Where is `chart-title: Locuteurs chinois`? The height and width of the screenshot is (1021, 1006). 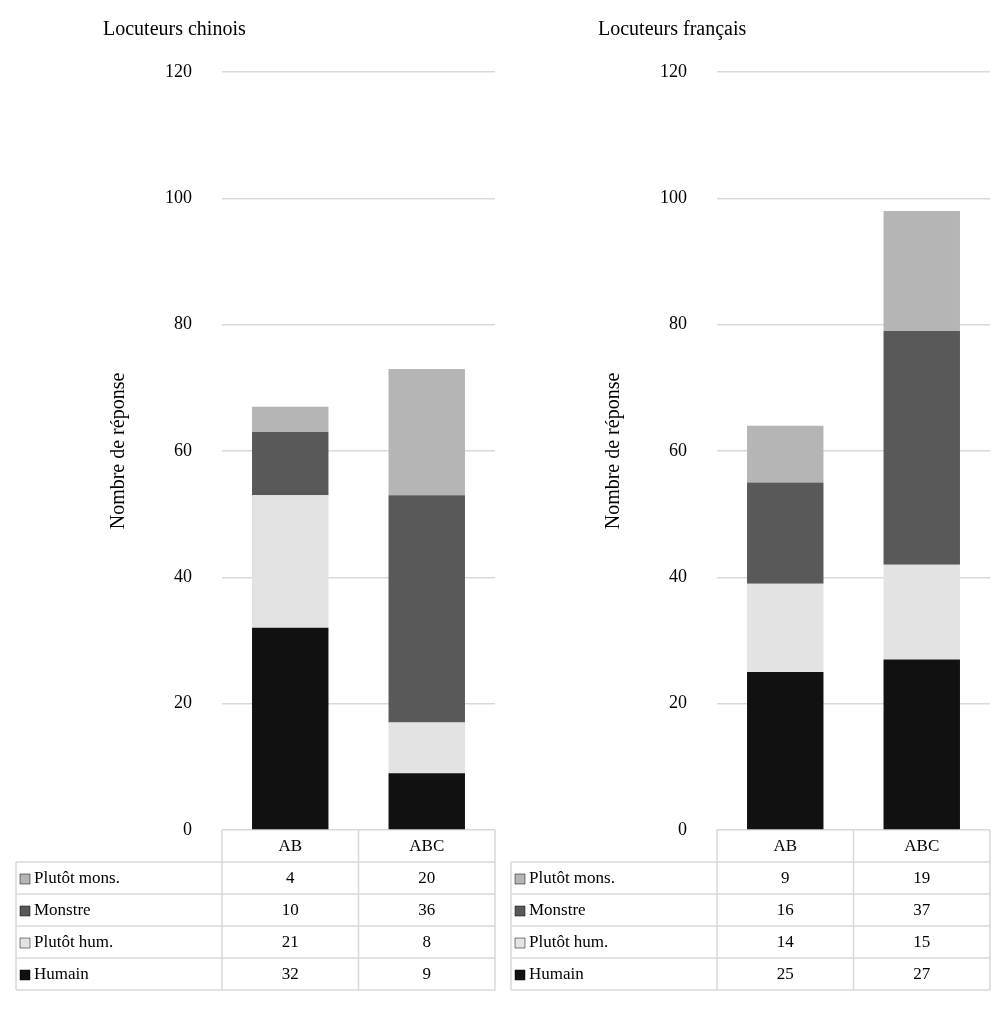
chart-title: Locuteurs chinois is located at coordinates (174, 28).